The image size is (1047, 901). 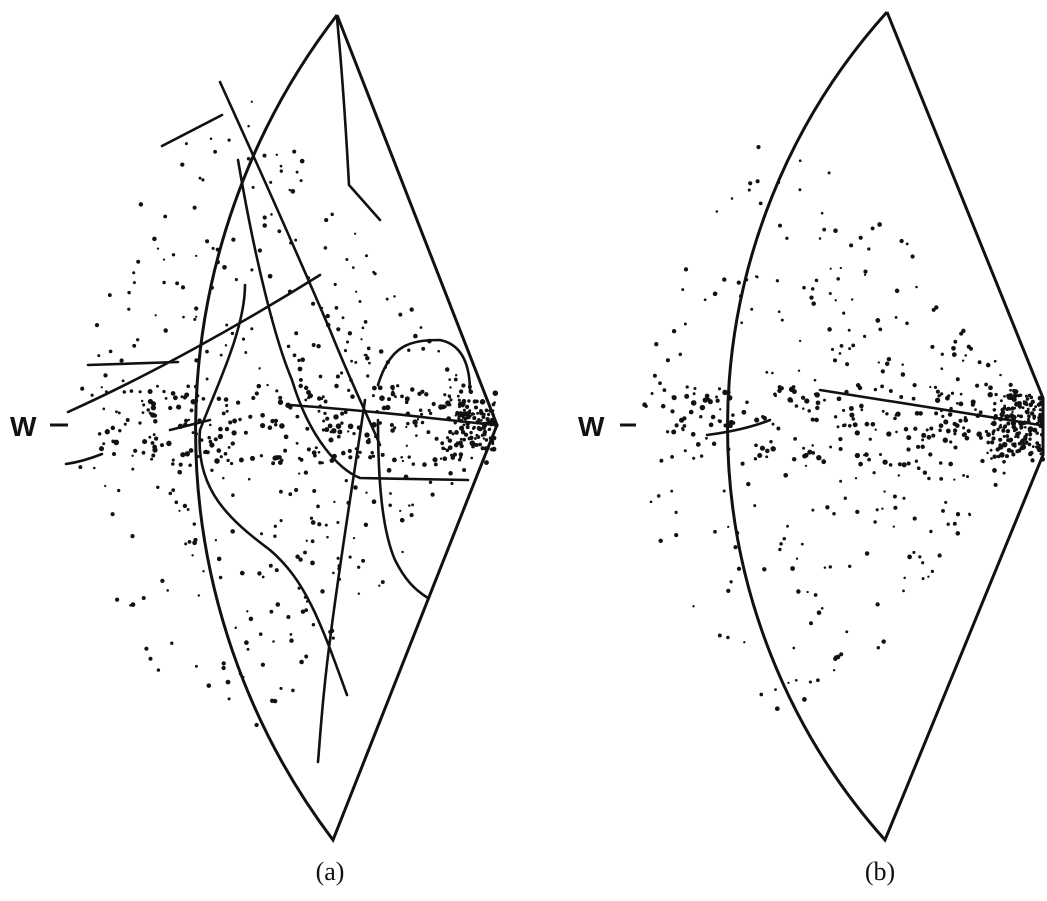 I want to click on panel-b-label: (b), so click(x=880, y=871).